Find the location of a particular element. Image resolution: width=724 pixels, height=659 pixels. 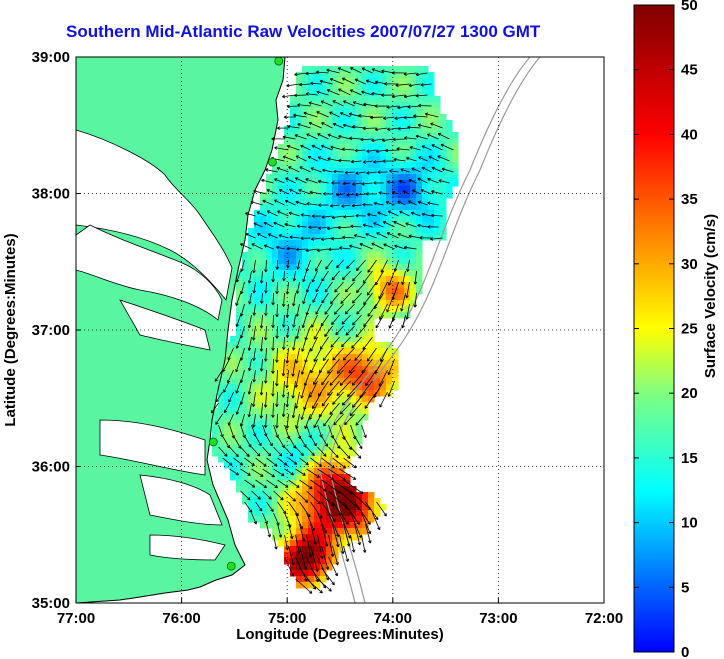

colorbar-tick-label: 35 is located at coordinates (689, 199).